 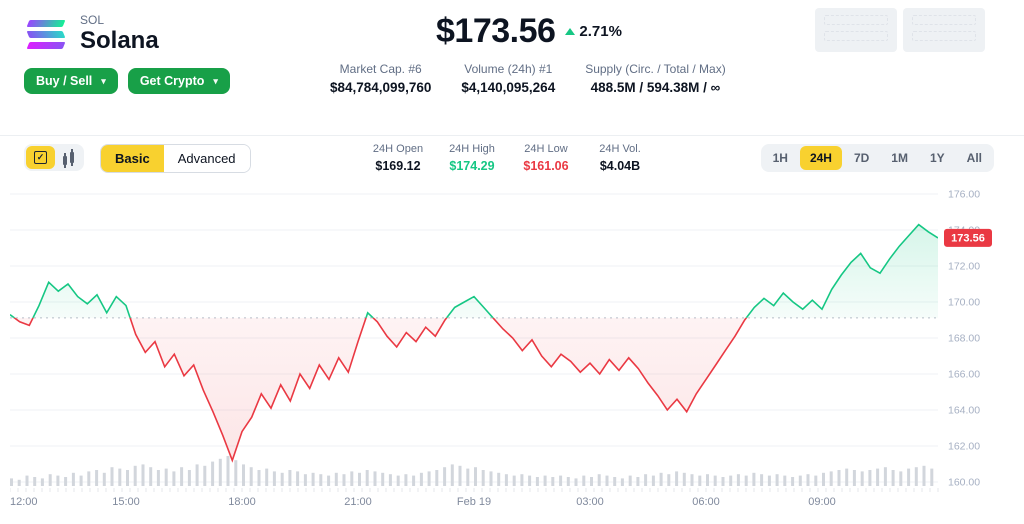 What do you see at coordinates (126, 502) in the screenshot?
I see `x-axis-label: 15:00` at bounding box center [126, 502].